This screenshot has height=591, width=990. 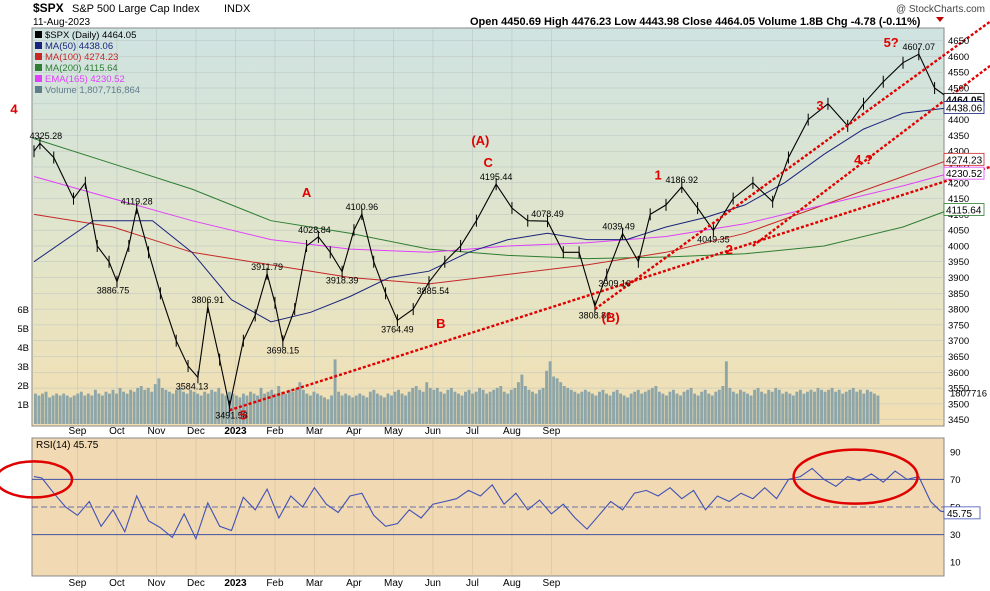 I want to click on x-tick-label: Mar, so click(x=315, y=431).